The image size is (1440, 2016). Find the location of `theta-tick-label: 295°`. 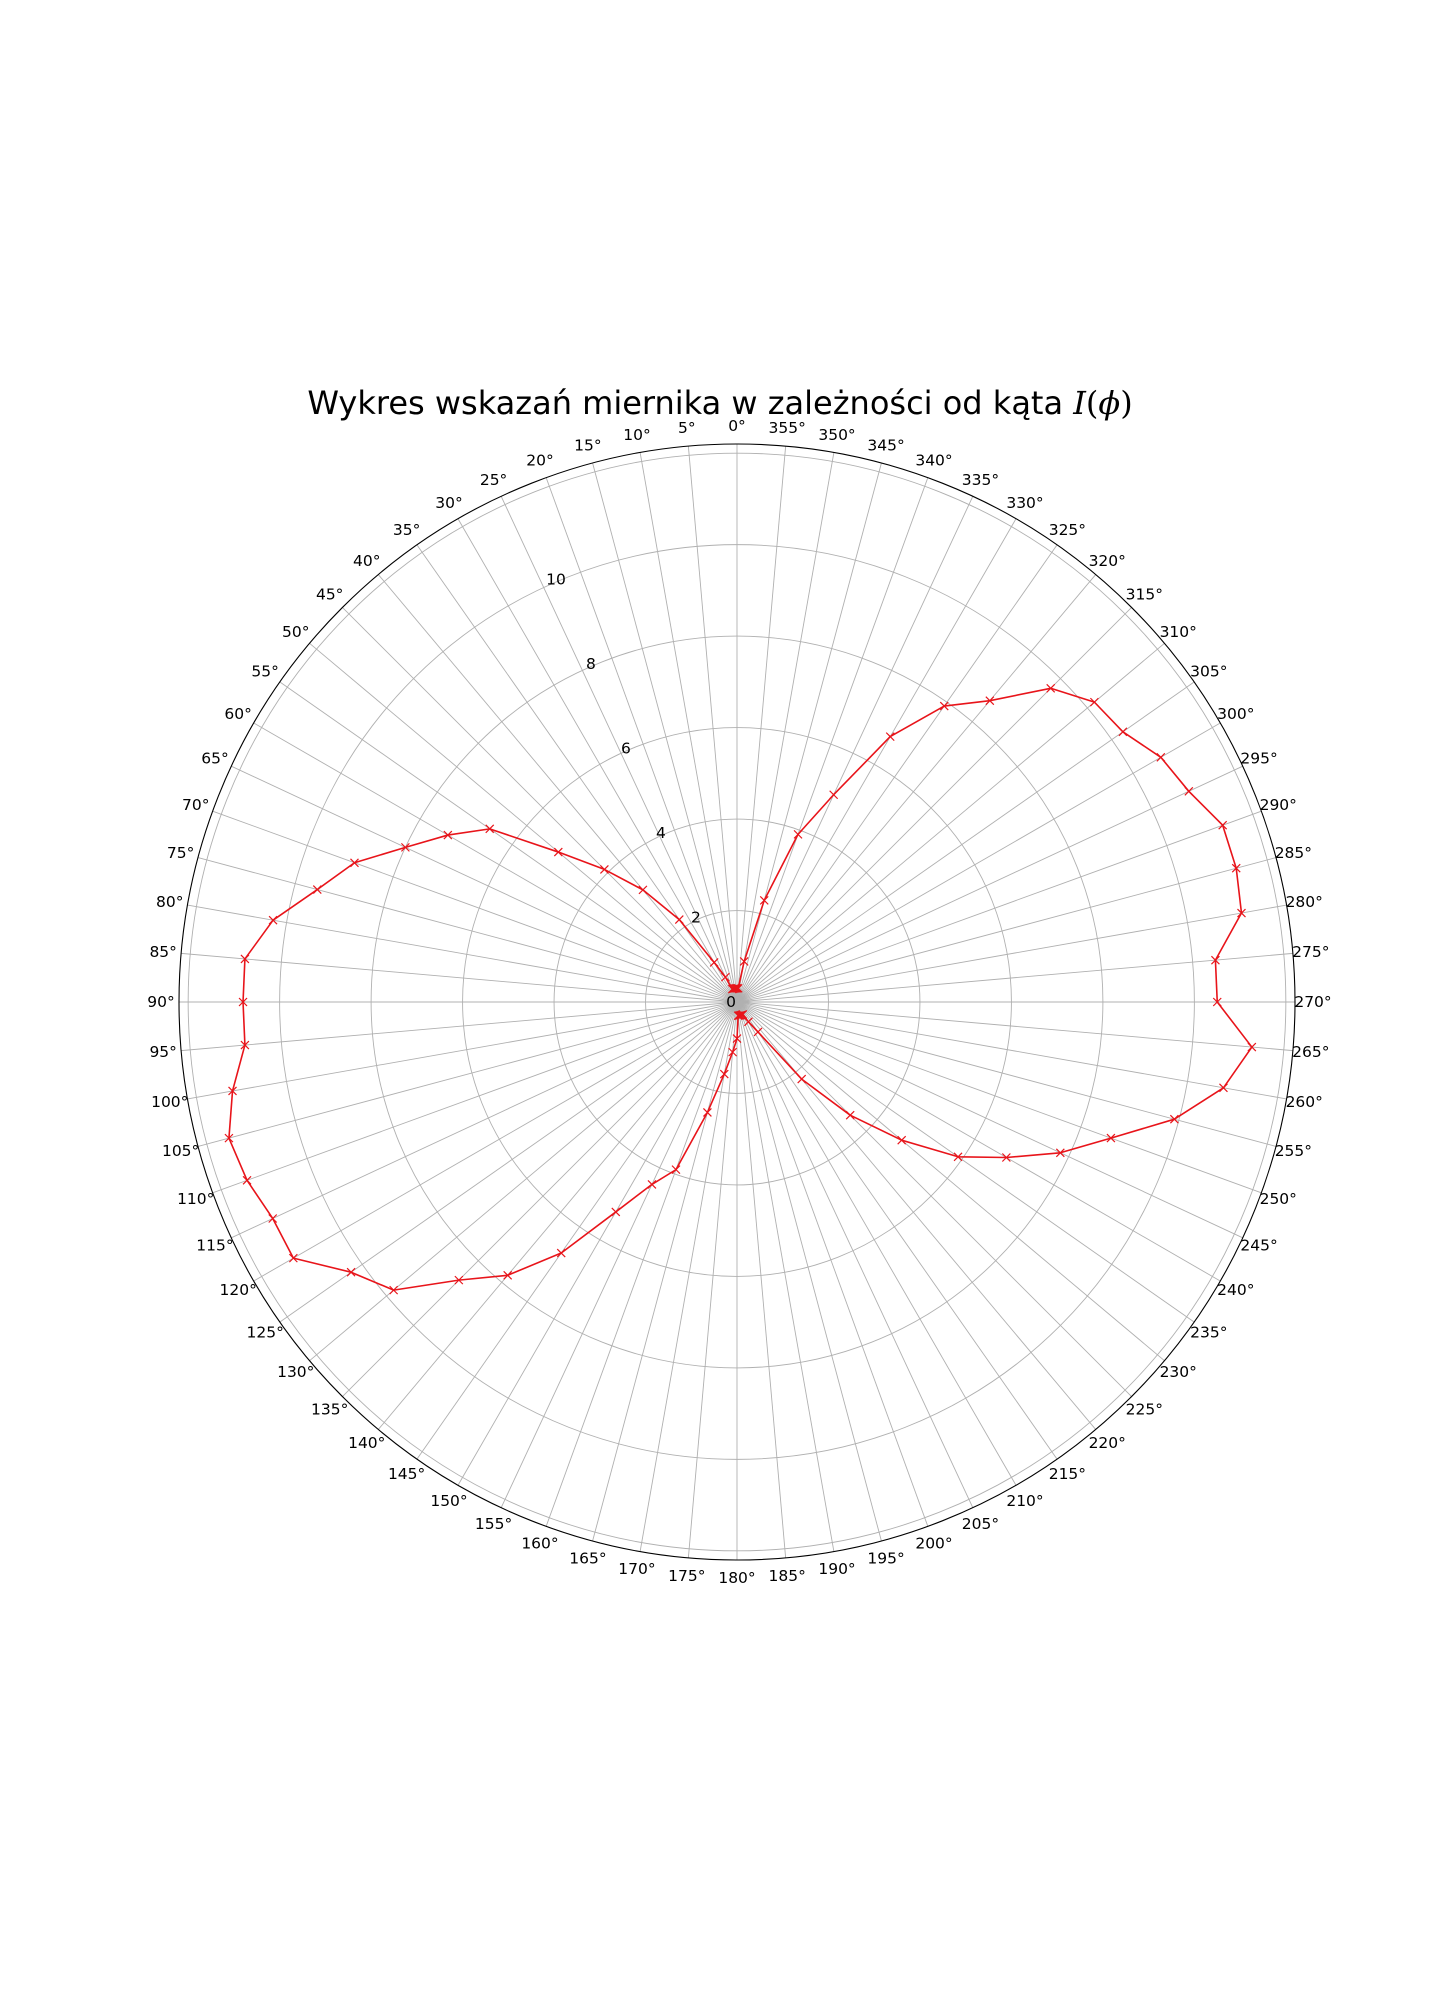

theta-tick-label: 295° is located at coordinates (1258, 759).